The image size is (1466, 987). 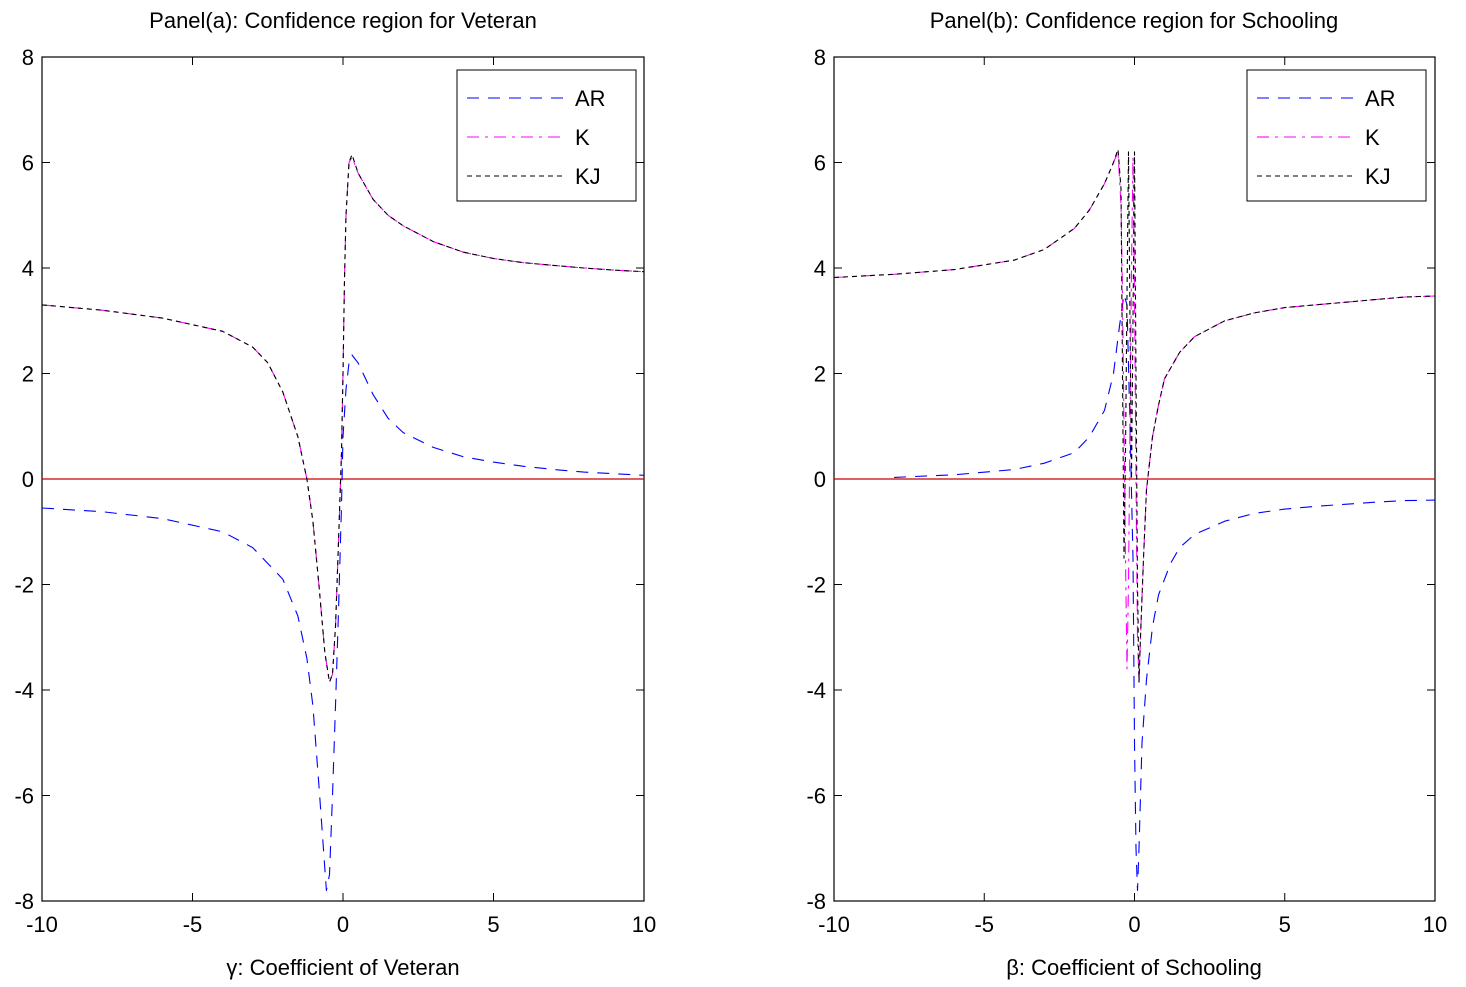 What do you see at coordinates (28, 163) in the screenshot?
I see `panel-a-y-tick-label: 6` at bounding box center [28, 163].